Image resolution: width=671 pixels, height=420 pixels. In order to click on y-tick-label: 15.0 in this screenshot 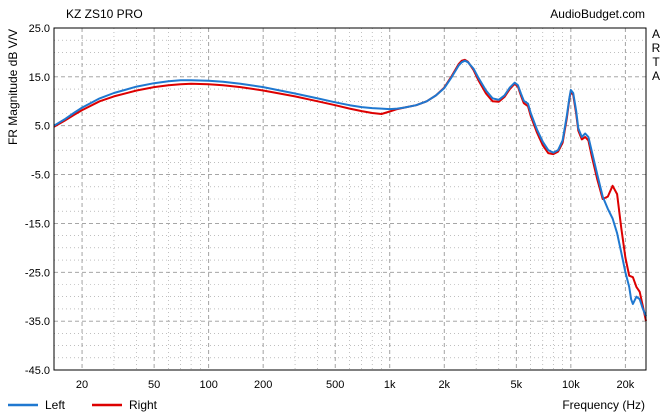, I will do `click(39, 78)`.